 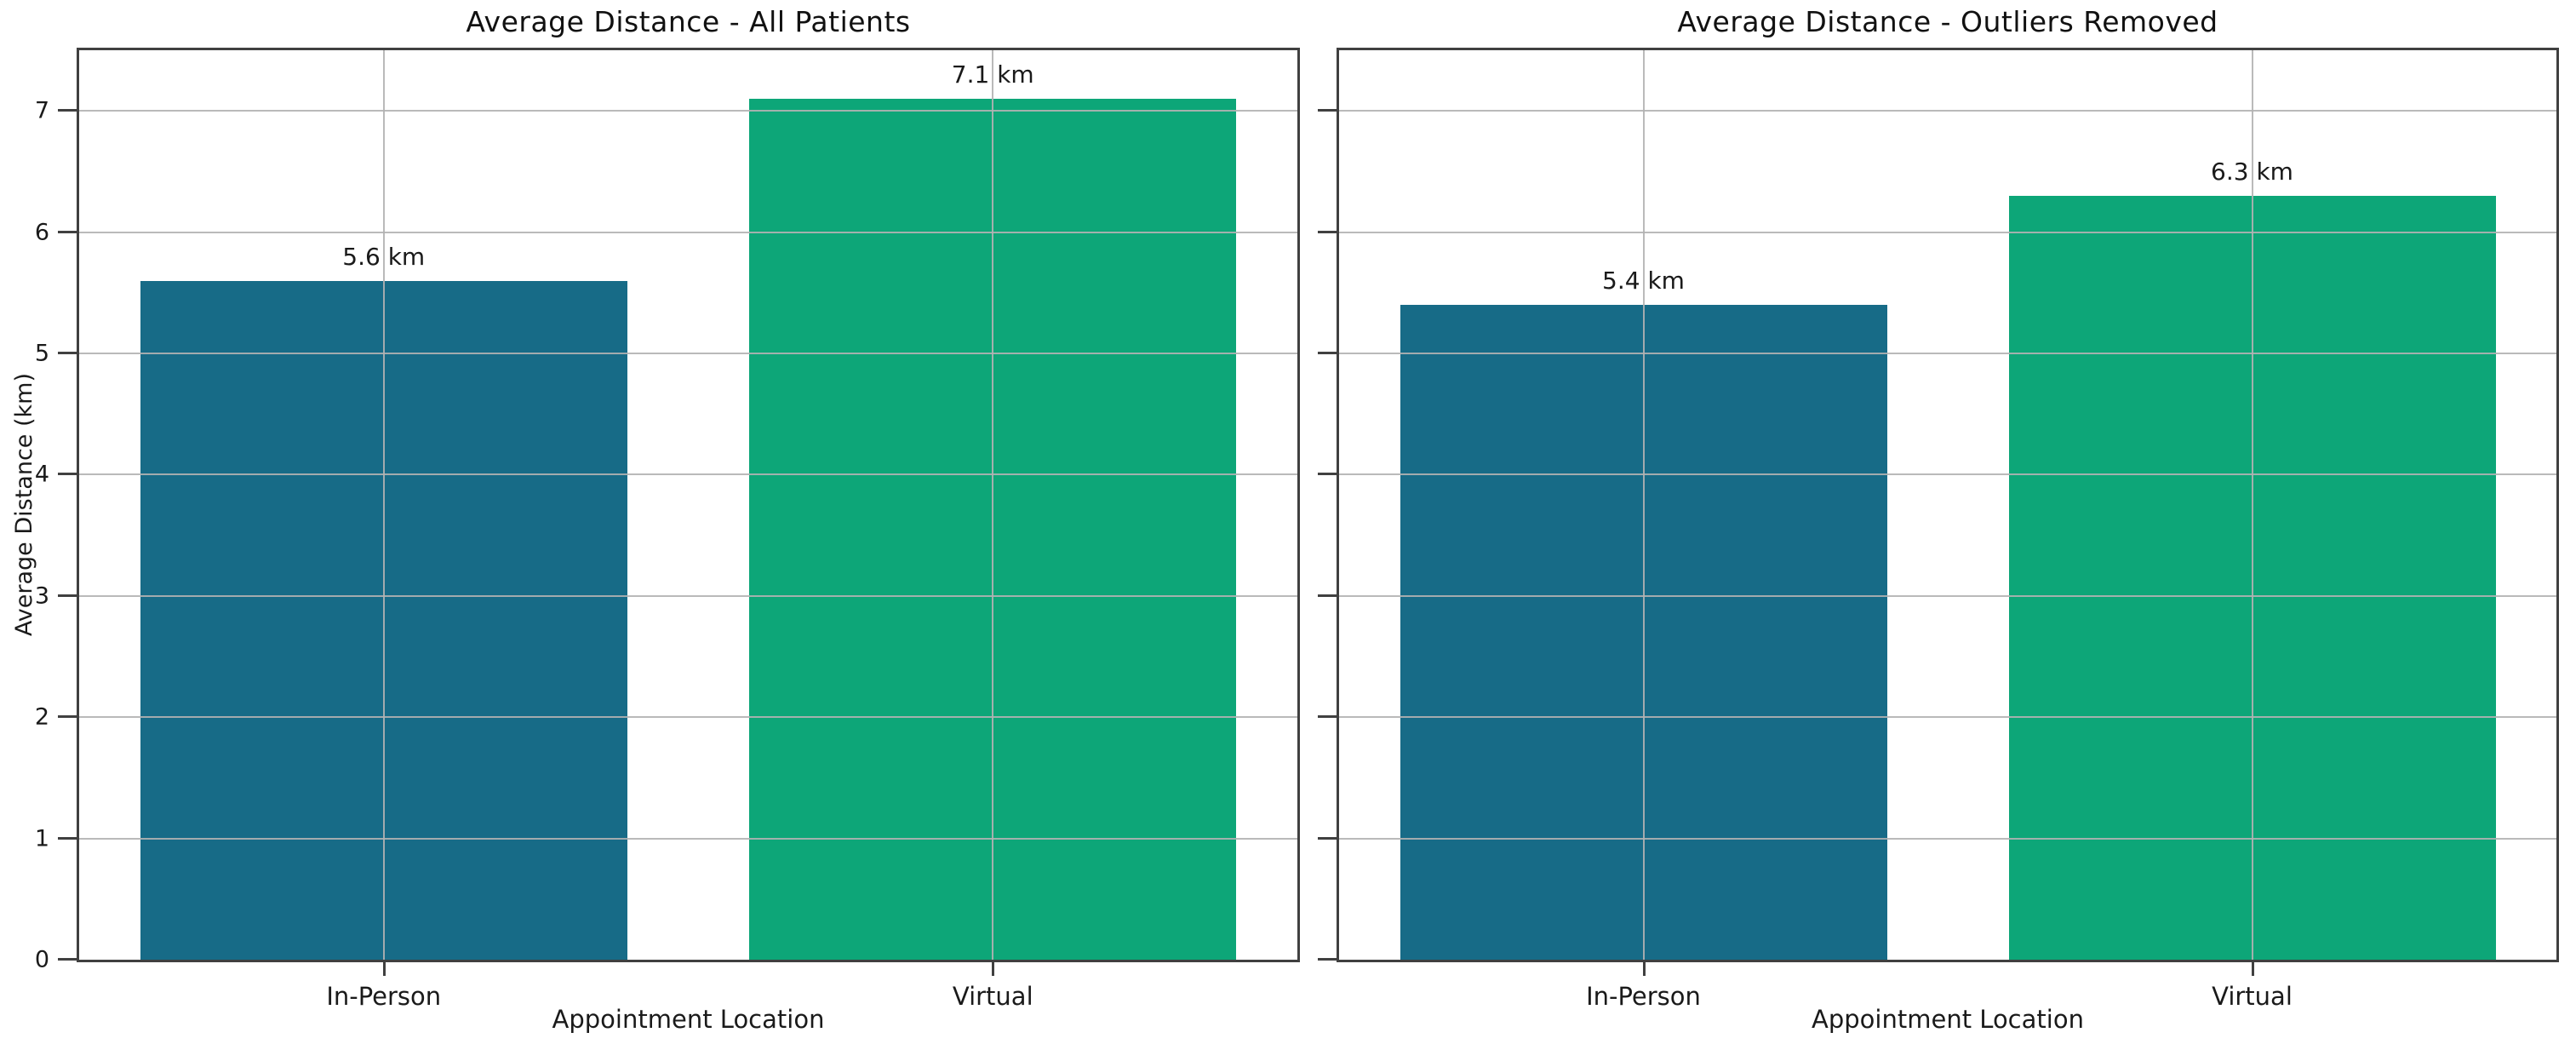 What do you see at coordinates (384, 256) in the screenshot?
I see `bar-value-label-in-person: 5.6 km` at bounding box center [384, 256].